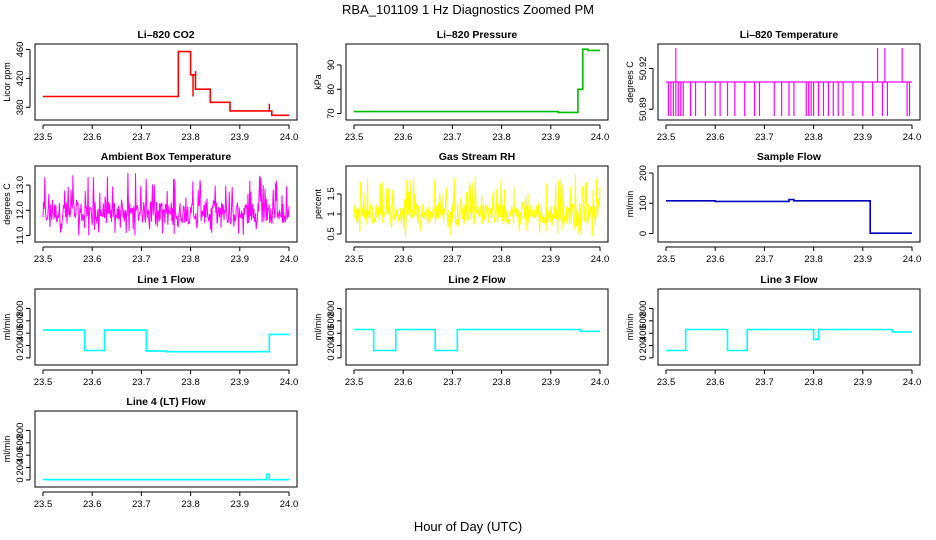 This screenshot has height=540, width=936. I want to click on figure-title: RBA_101109 1 Hz Diagnostics Zoomed PM, so click(468, 9).